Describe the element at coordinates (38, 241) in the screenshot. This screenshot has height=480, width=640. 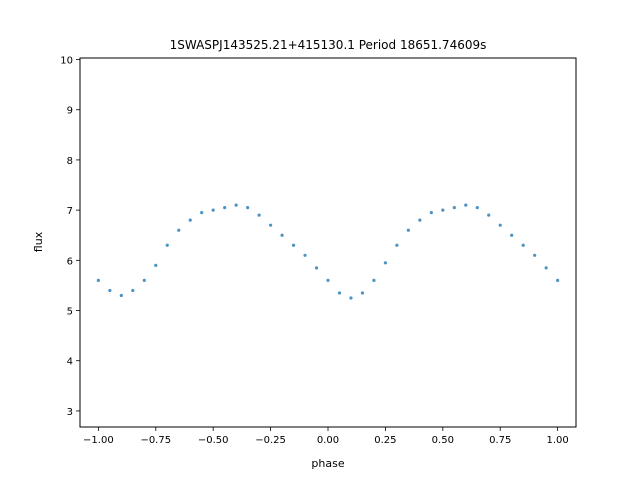
I see `y-axis-label: flux` at that location.